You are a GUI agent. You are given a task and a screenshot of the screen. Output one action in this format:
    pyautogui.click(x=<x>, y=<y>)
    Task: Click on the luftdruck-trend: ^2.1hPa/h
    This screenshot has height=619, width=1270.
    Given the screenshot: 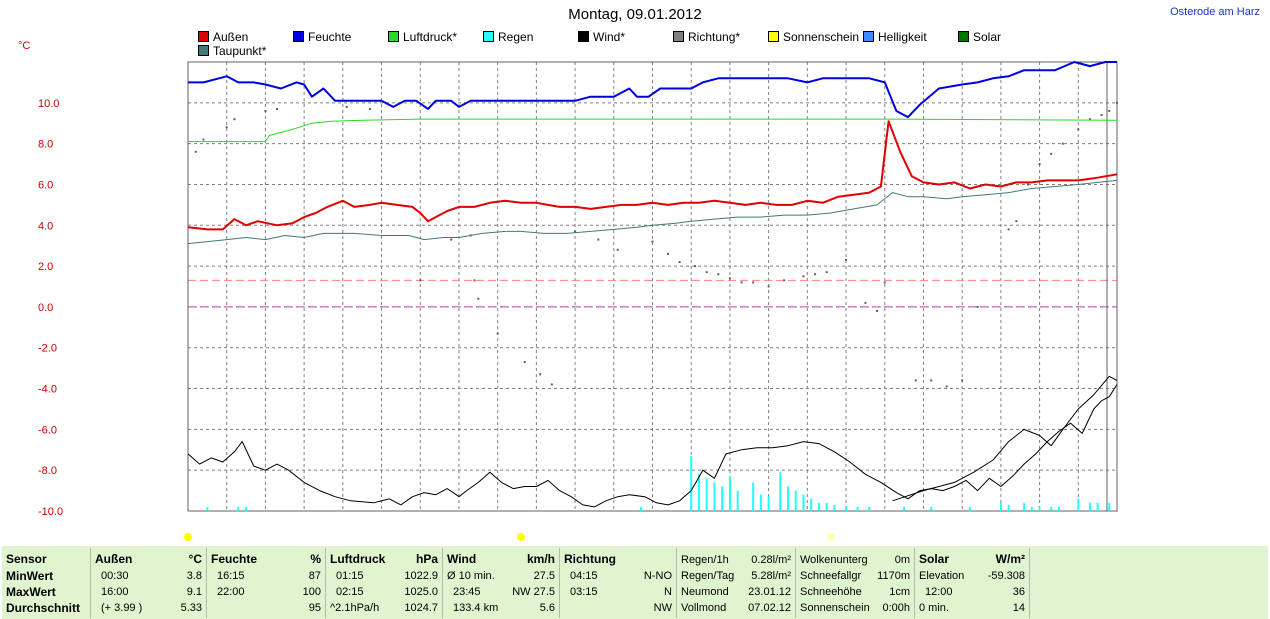 What is the action you would take?
    pyautogui.click(x=355, y=608)
    